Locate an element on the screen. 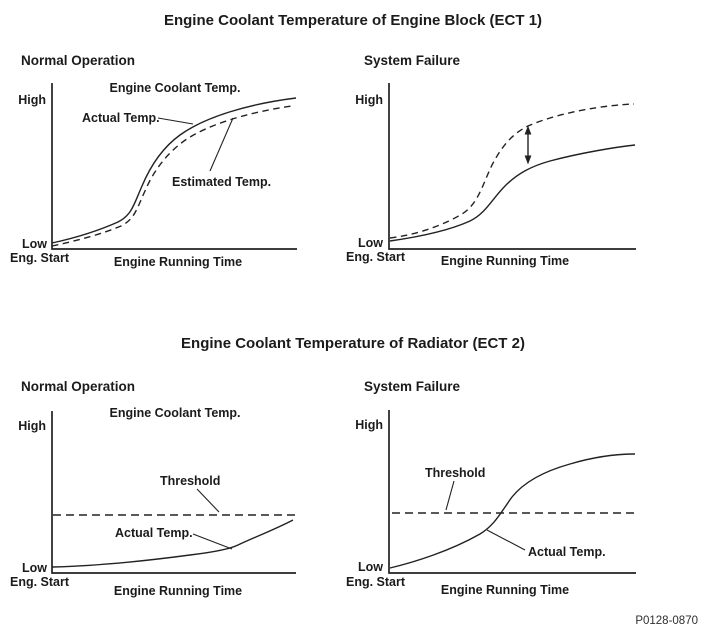 The width and height of the screenshot is (707, 637). figure-code: P0128-0870 is located at coordinates (666, 621).